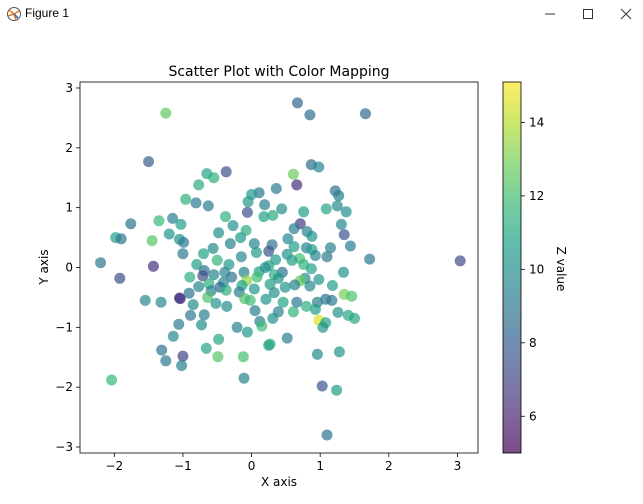 The image size is (643, 504). What do you see at coordinates (389, 466) in the screenshot?
I see `x-tick-label: 2` at bounding box center [389, 466].